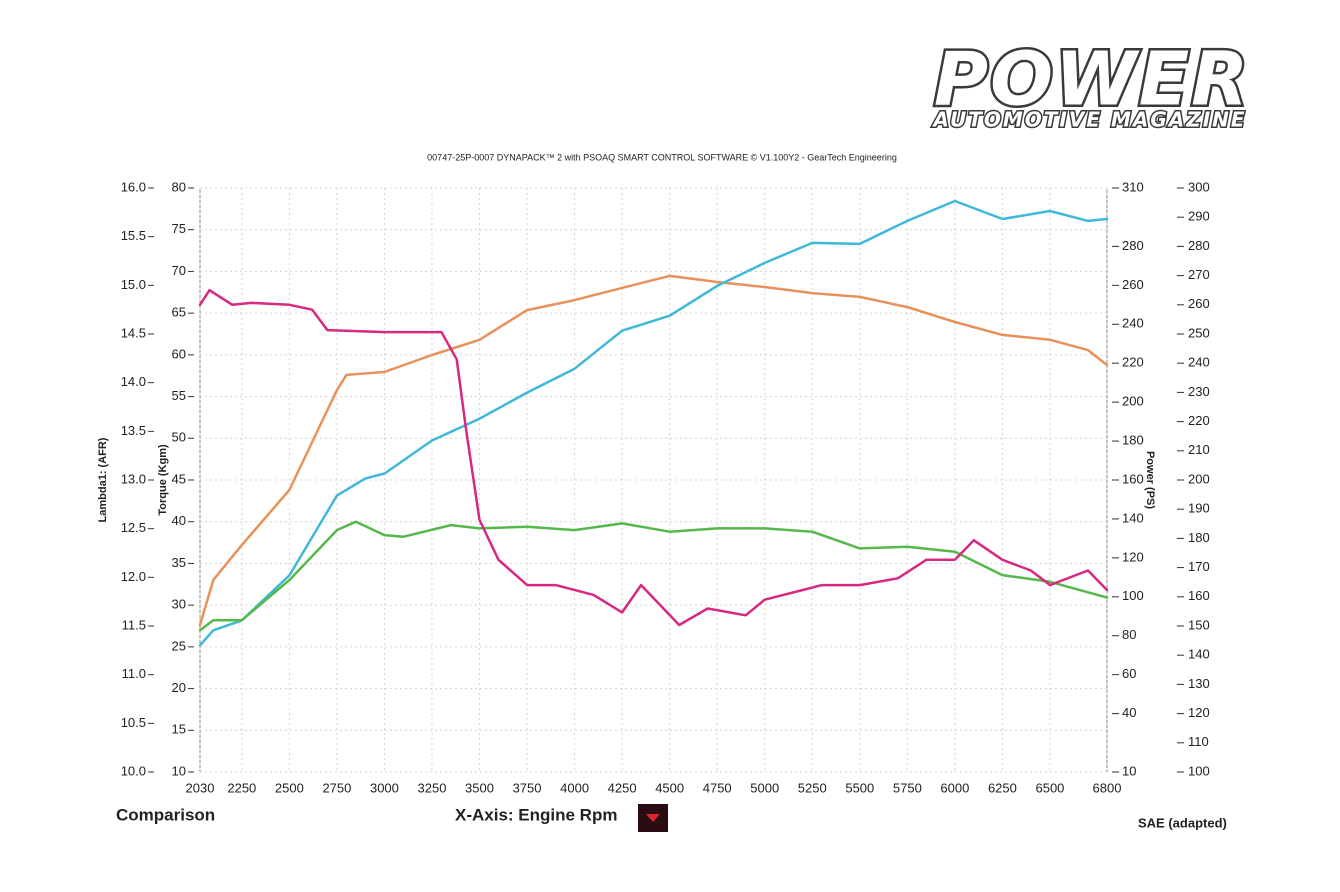 Image resolution: width=1340 pixels, height=892 pixels. I want to click on y2-tick-label: 80, so click(1129, 634).